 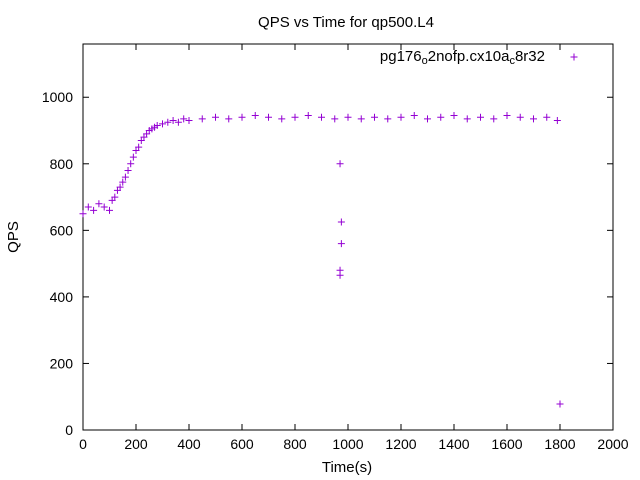 What do you see at coordinates (62, 164) in the screenshot?
I see `y-tick-label: 800` at bounding box center [62, 164].